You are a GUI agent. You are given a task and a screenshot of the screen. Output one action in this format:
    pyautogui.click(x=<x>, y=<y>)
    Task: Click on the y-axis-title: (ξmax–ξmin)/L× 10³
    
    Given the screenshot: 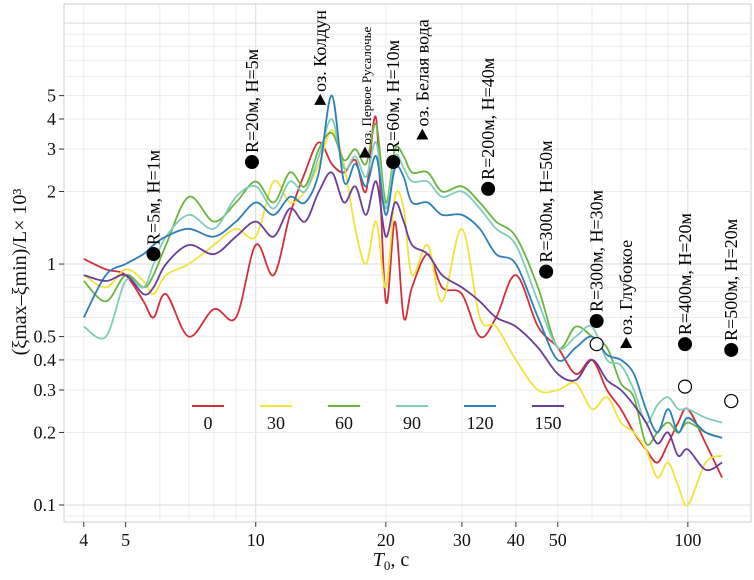 What is the action you would take?
    pyautogui.click(x=20, y=272)
    